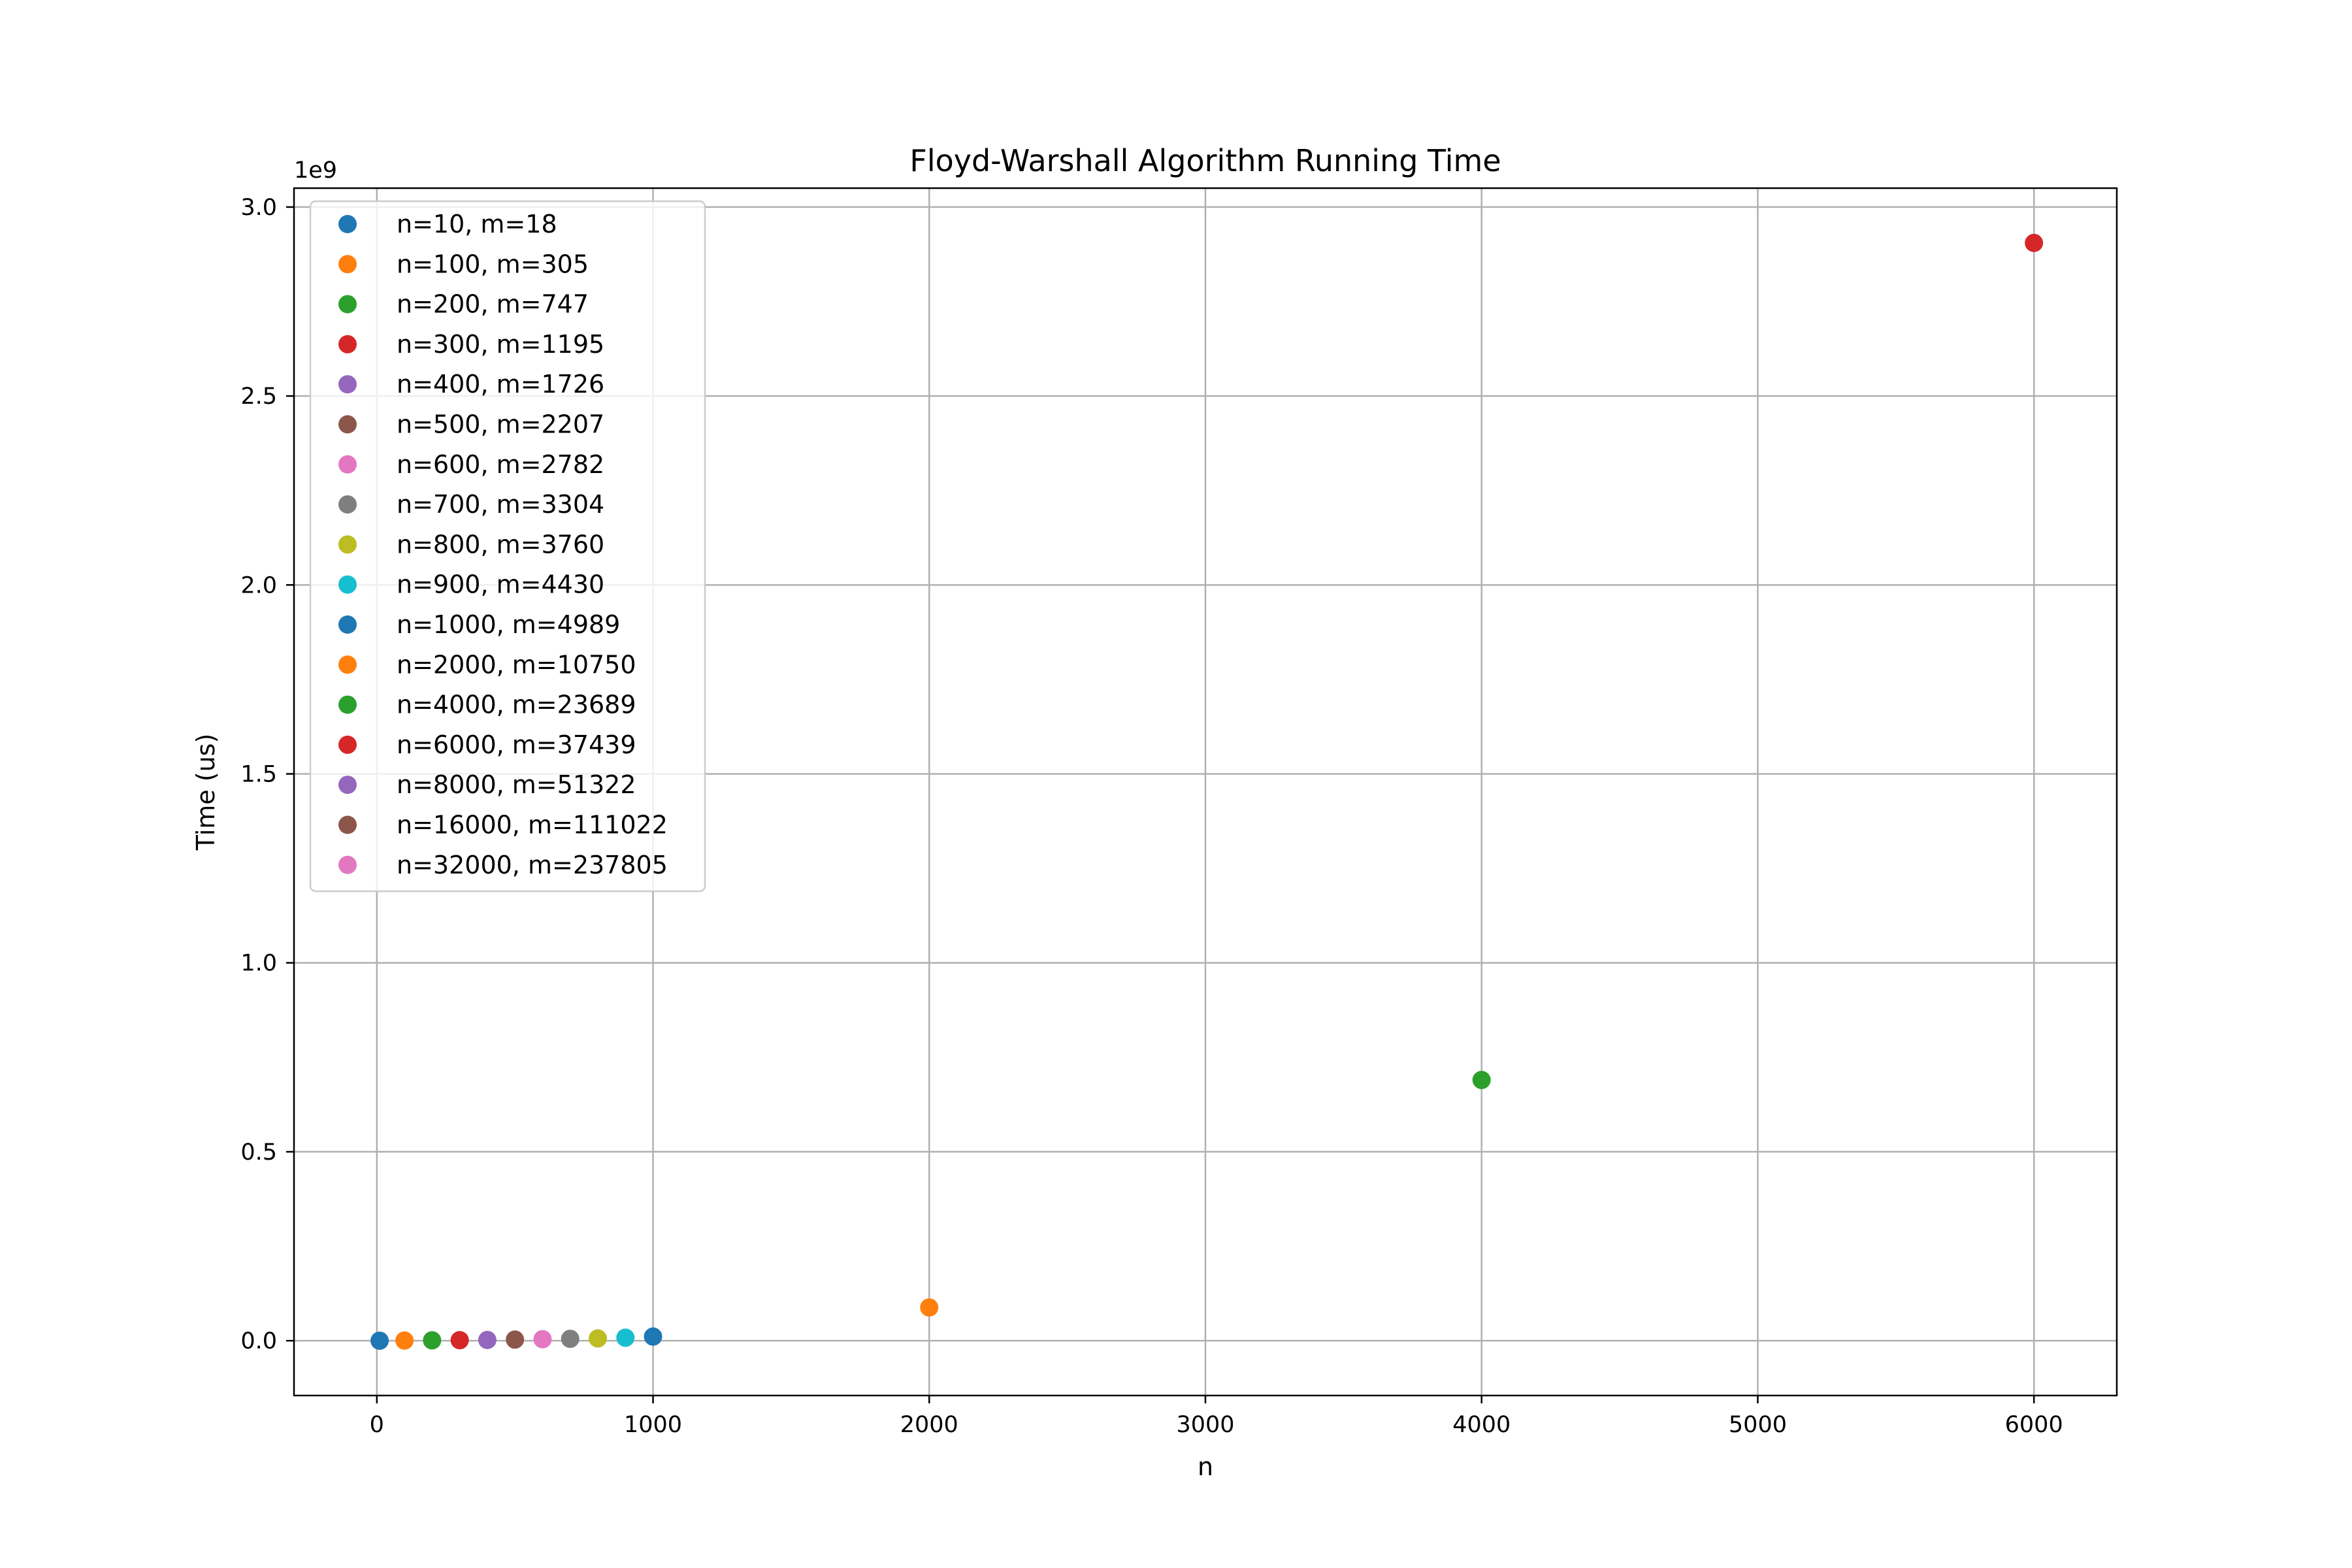 Image resolution: width=2352 pixels, height=1568 pixels. What do you see at coordinates (516, 744) in the screenshot?
I see `legend-label: n=6000, m=37439` at bounding box center [516, 744].